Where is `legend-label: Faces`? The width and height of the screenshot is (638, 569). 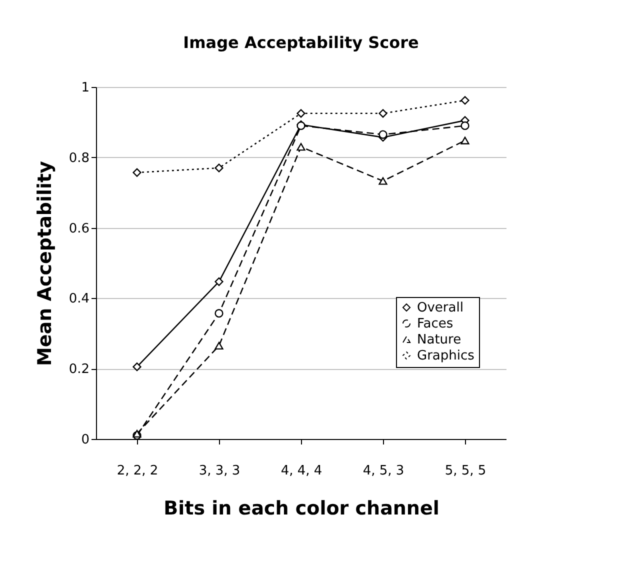 legend-label: Faces is located at coordinates (435, 324).